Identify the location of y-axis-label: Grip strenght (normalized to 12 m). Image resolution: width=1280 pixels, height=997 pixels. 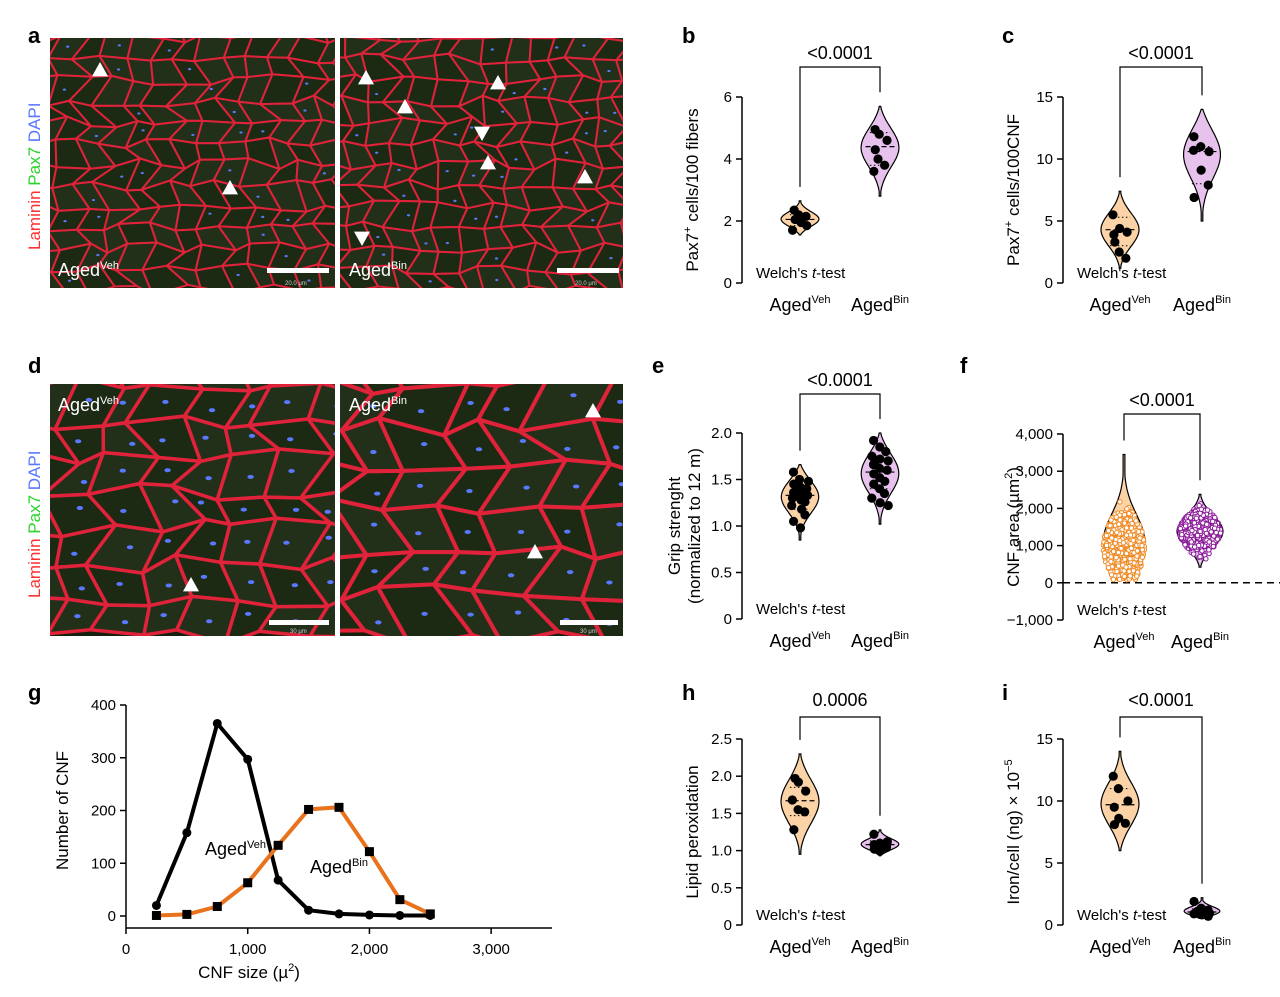
(684, 526).